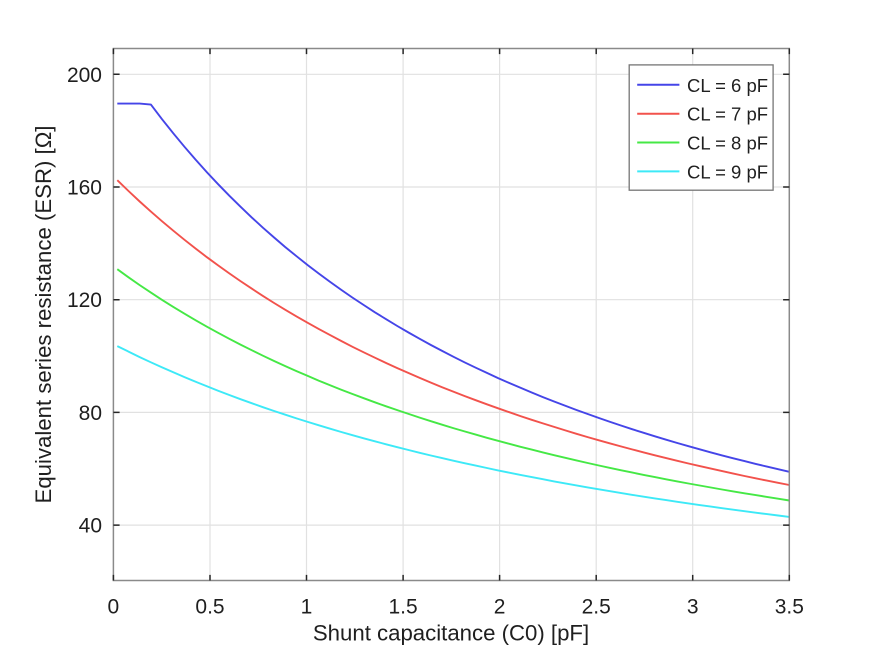 The image size is (872, 659). Describe the element at coordinates (727, 171) in the screenshot. I see `svg-text: CL = 9 pF` at that location.